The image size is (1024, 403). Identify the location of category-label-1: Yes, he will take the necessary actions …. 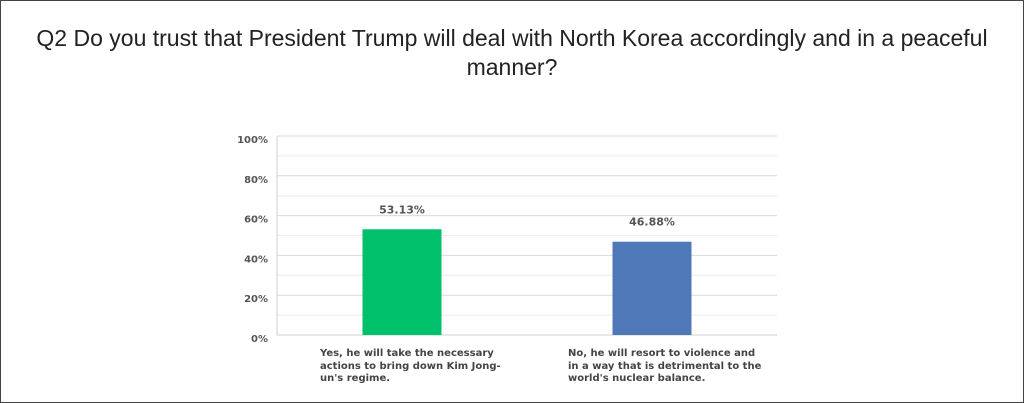
(410, 366).